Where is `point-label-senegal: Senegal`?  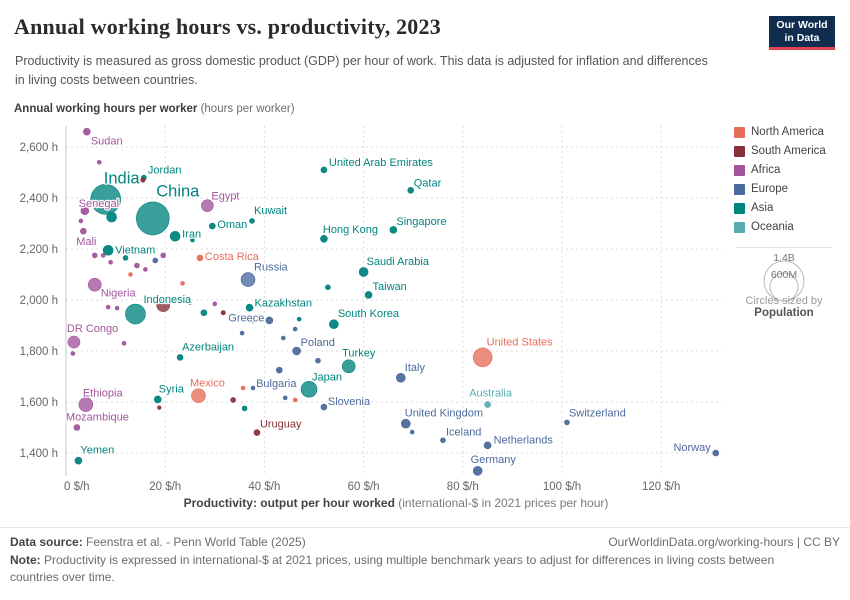 point-label-senegal: Senegal is located at coordinates (98, 204).